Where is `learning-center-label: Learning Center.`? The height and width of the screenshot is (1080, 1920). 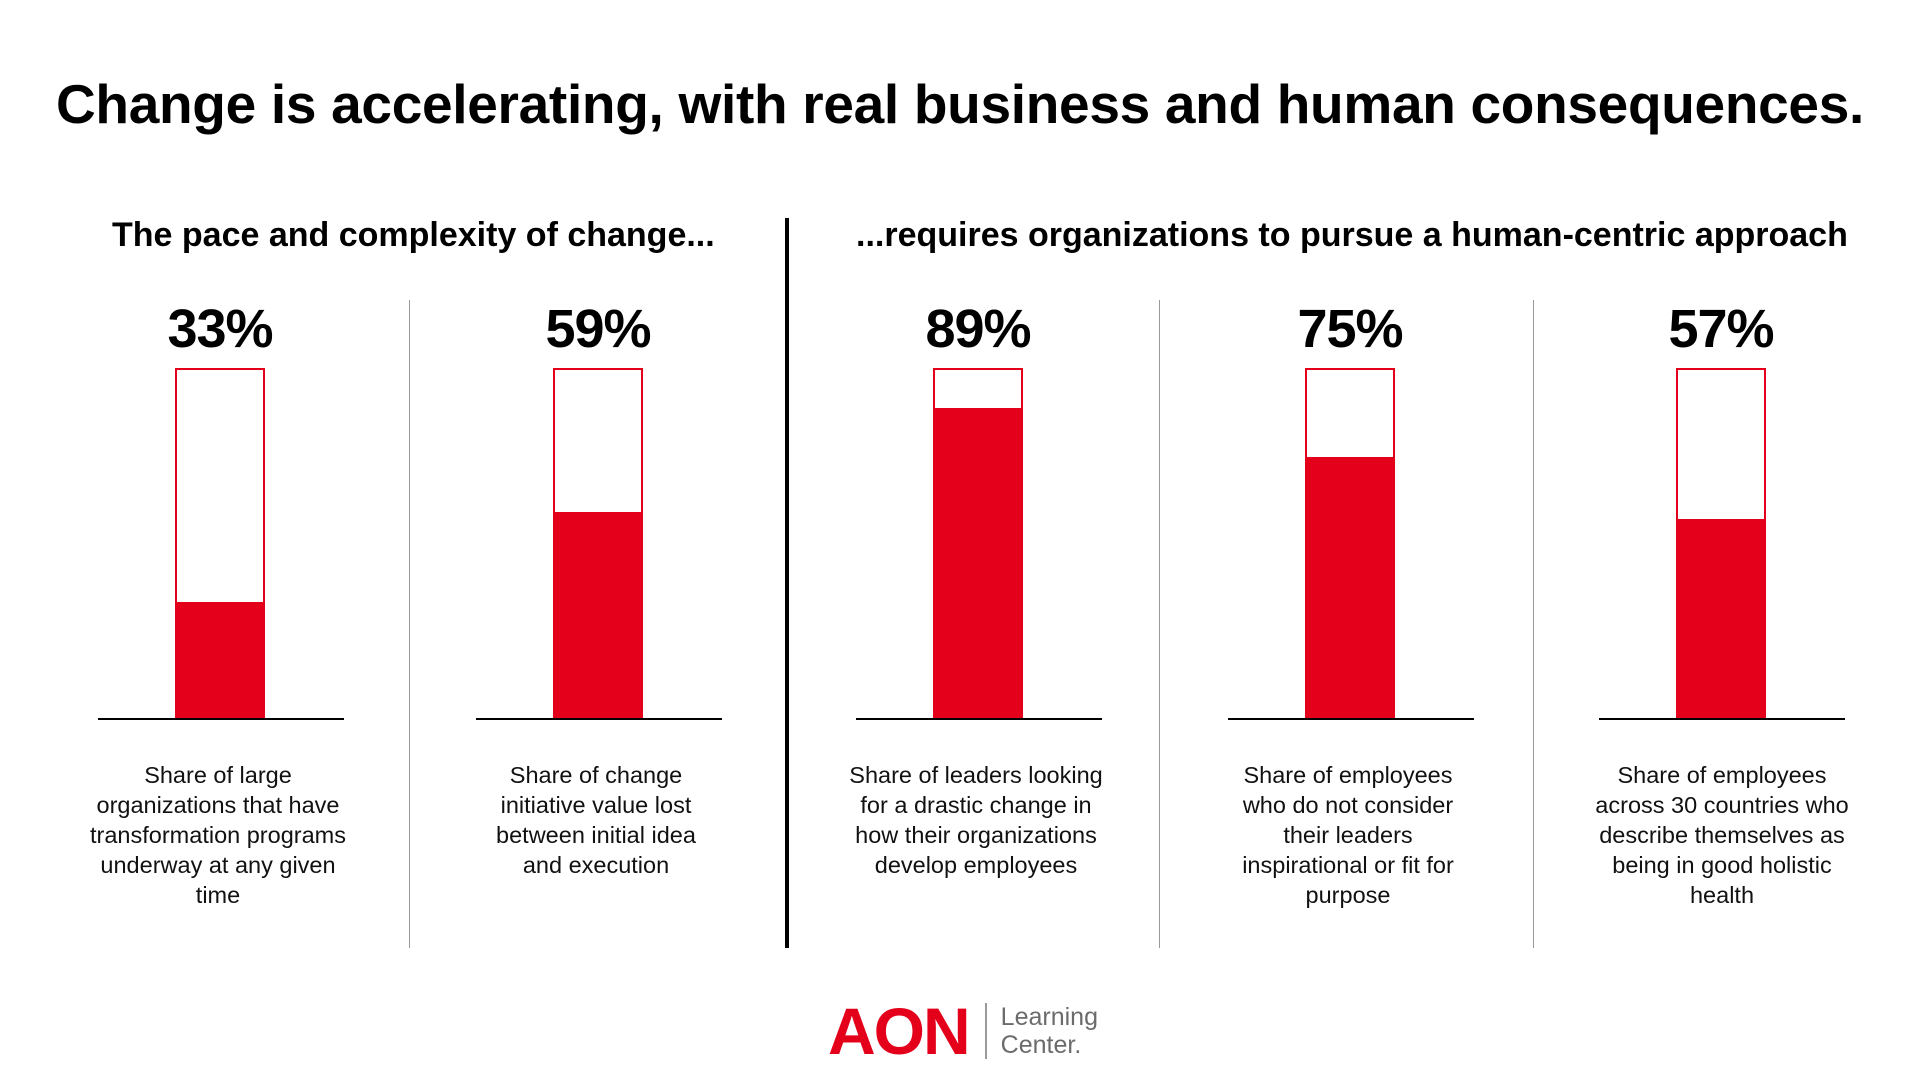
learning-center-label: Learning Center. is located at coordinates (1049, 1031).